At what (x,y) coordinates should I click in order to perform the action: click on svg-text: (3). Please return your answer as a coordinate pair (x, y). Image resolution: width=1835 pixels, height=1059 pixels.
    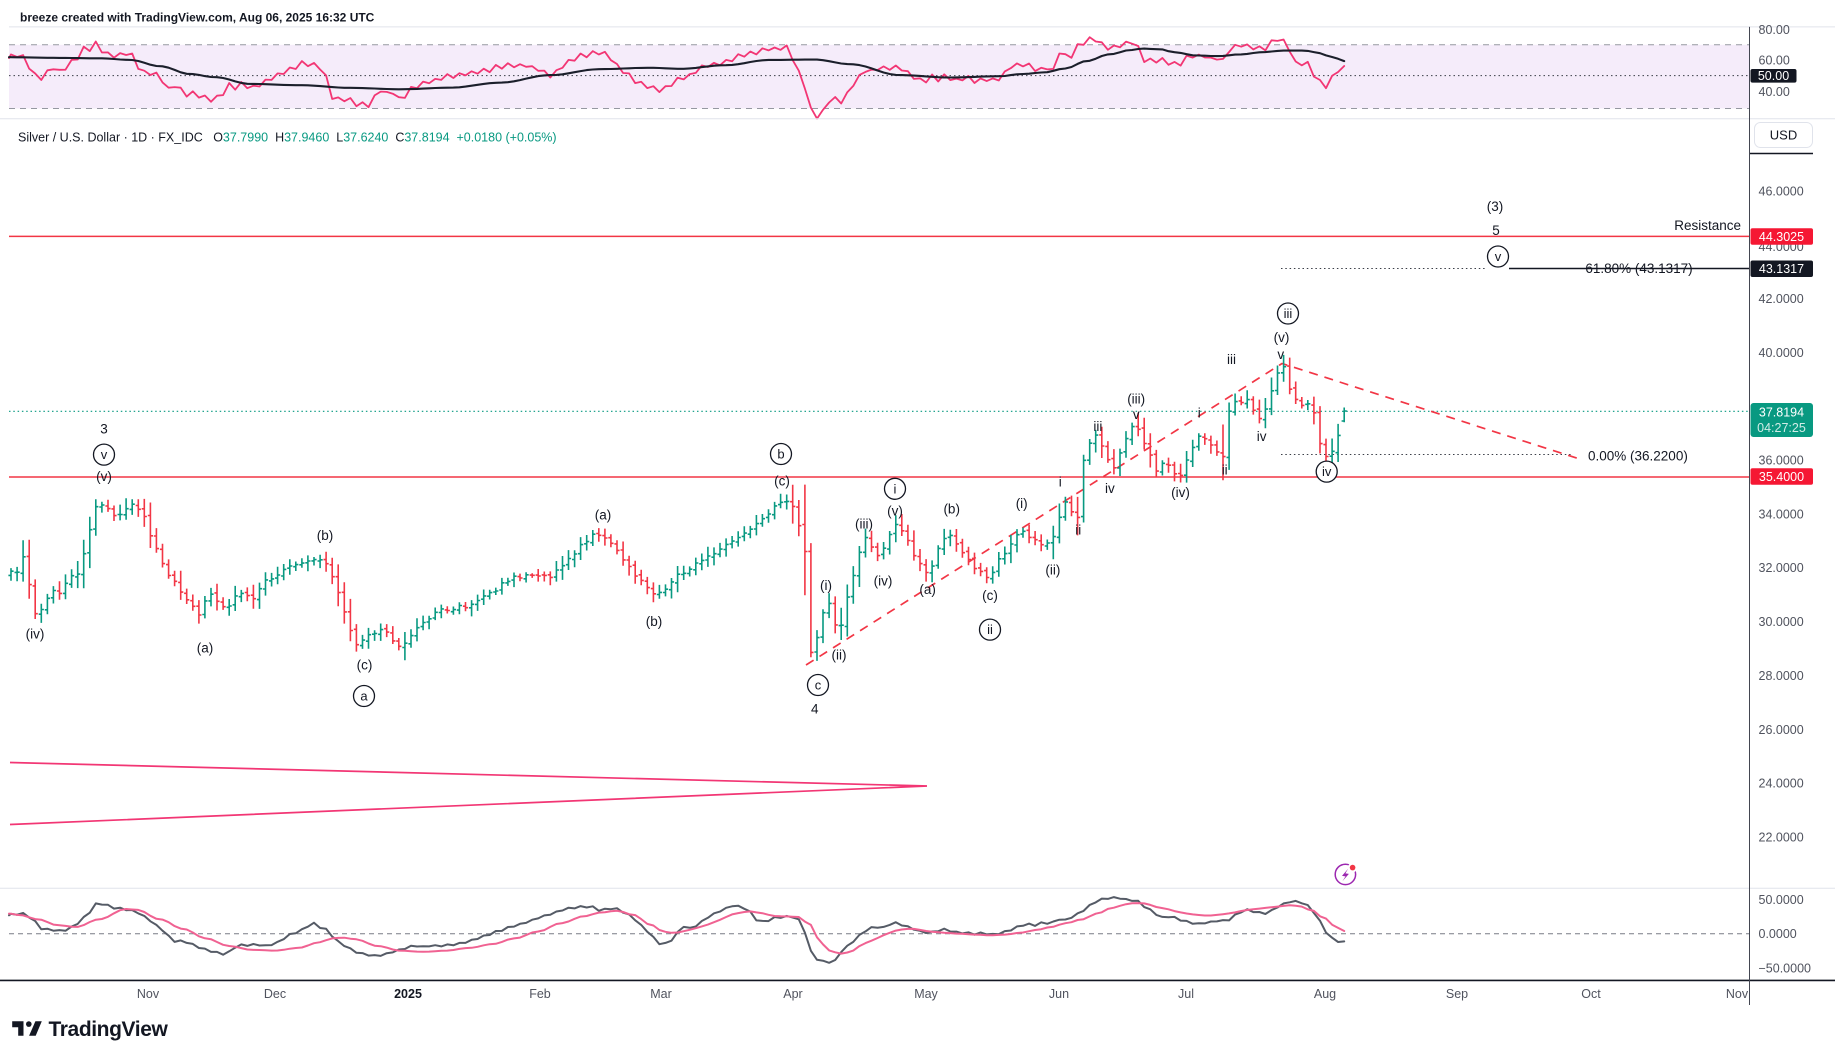
    Looking at the image, I should click on (1495, 206).